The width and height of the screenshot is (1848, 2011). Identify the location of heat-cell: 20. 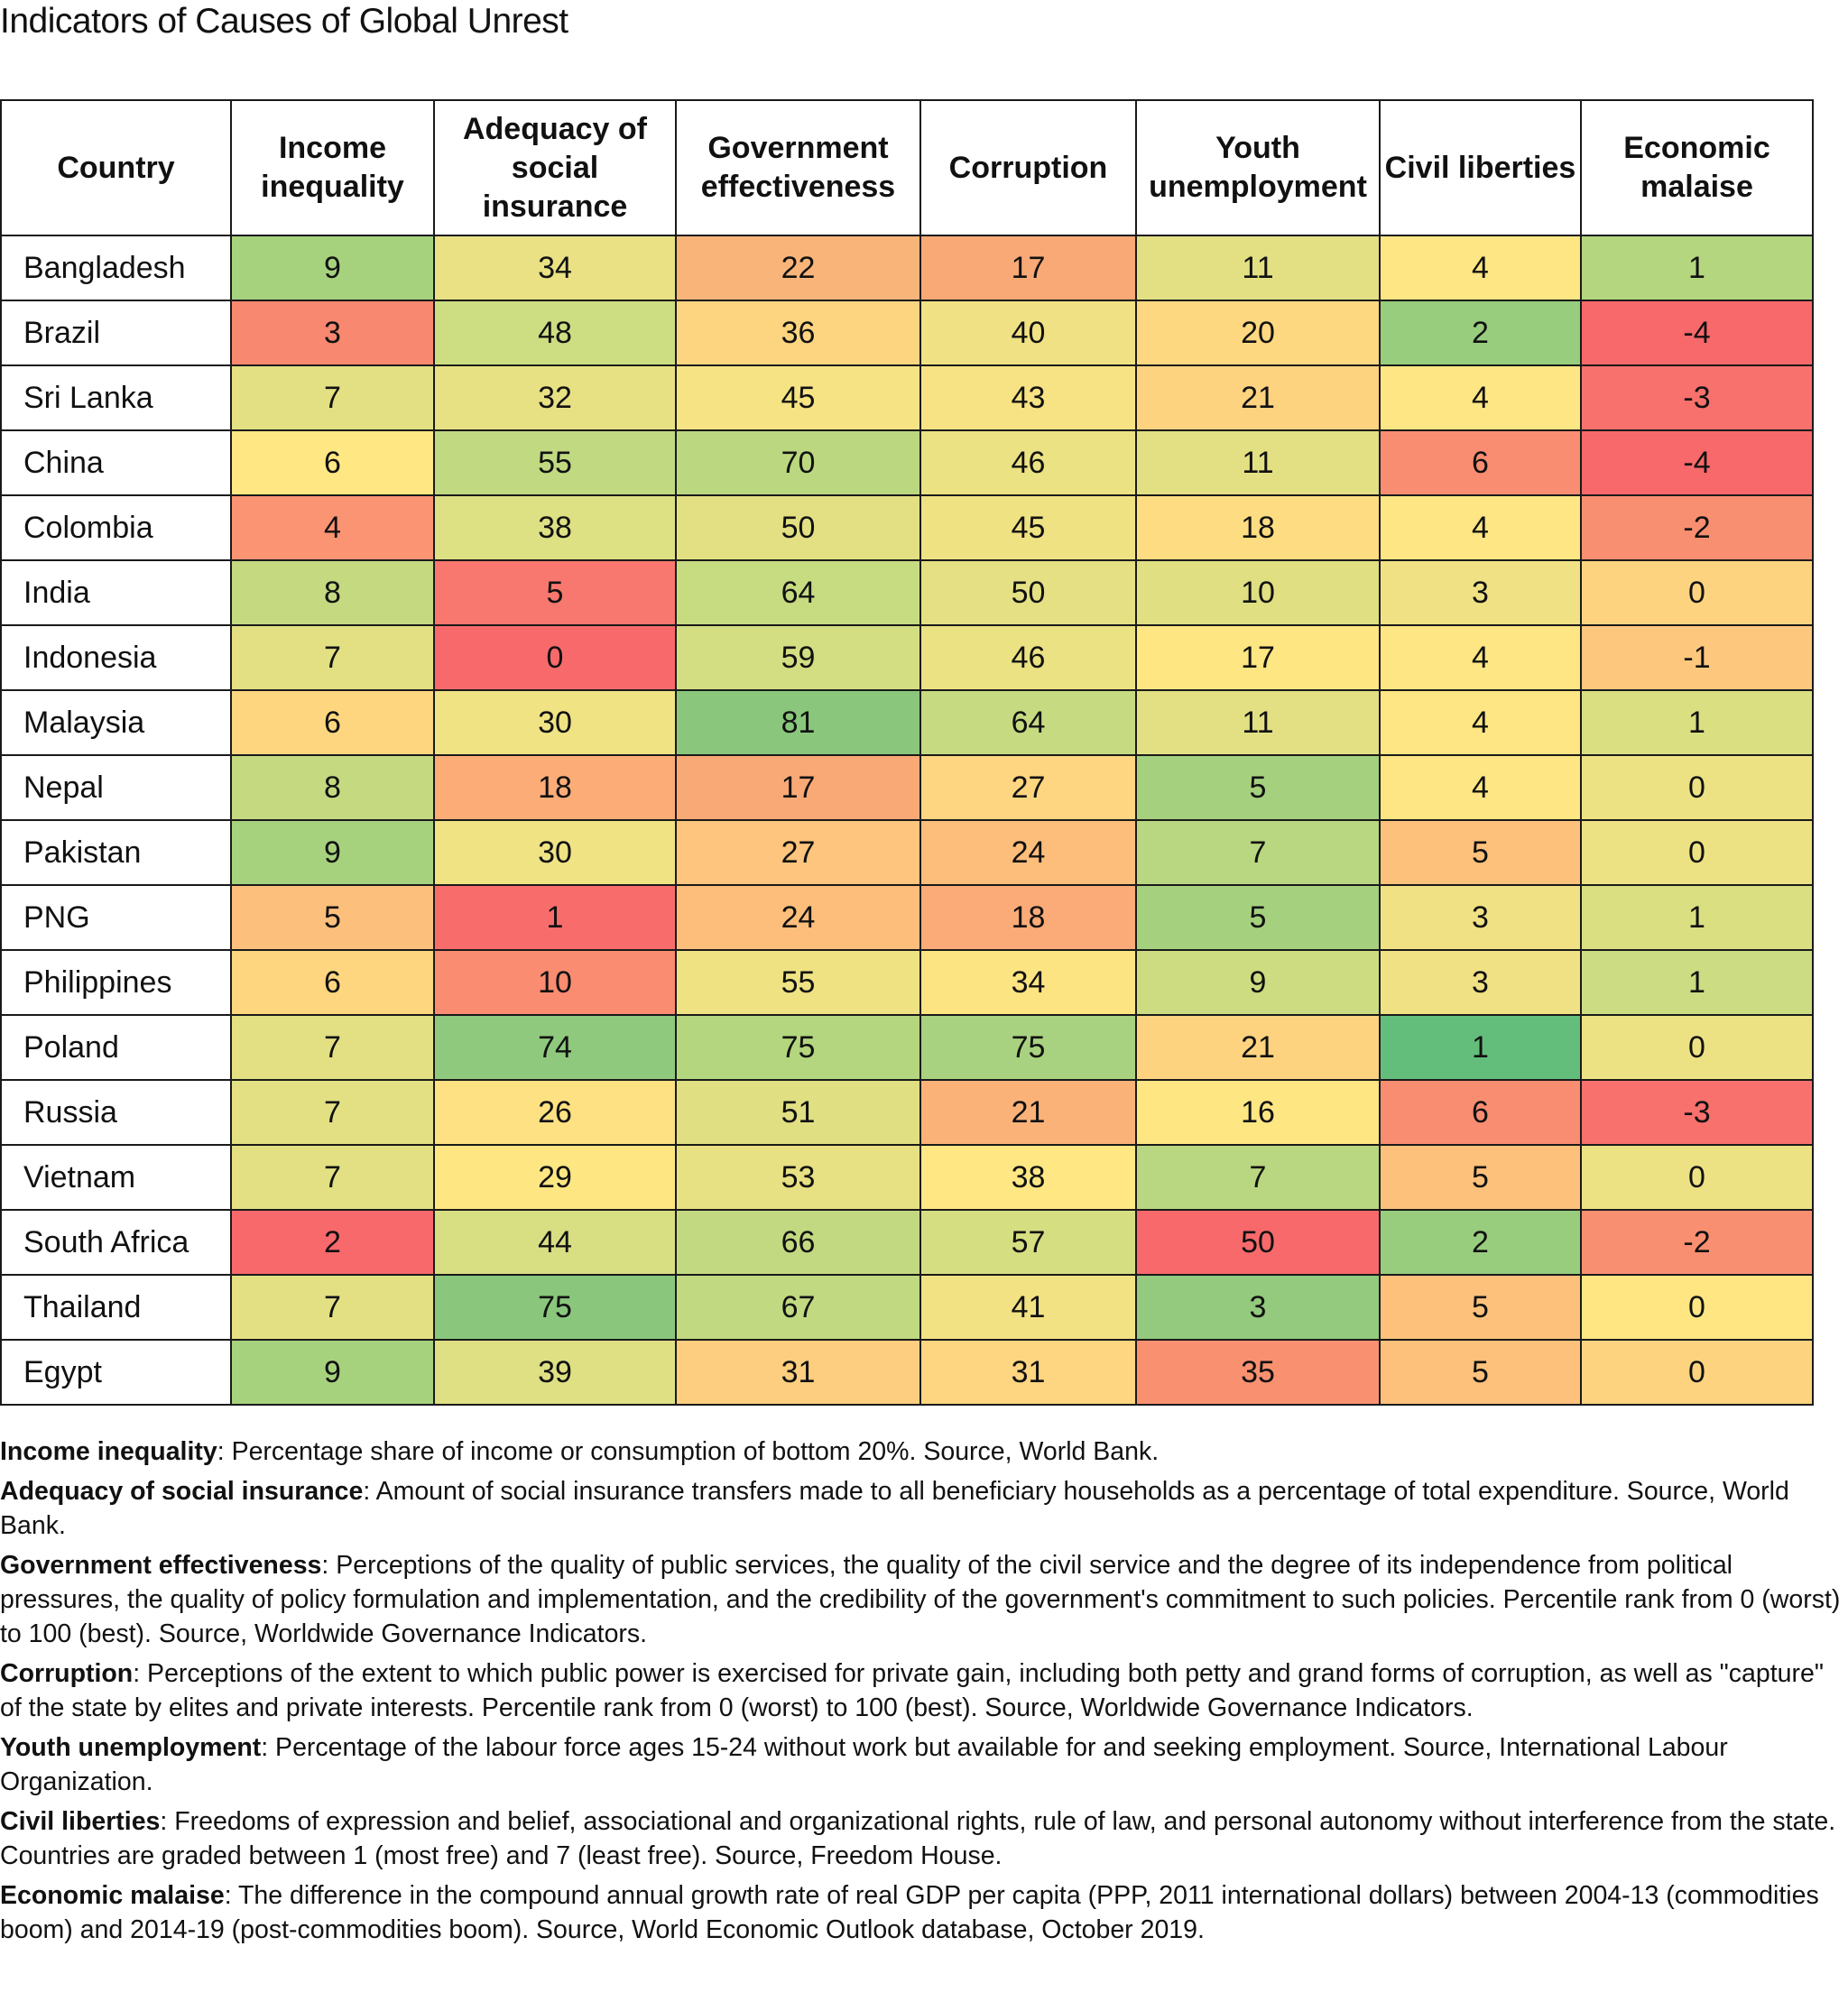
(1258, 333).